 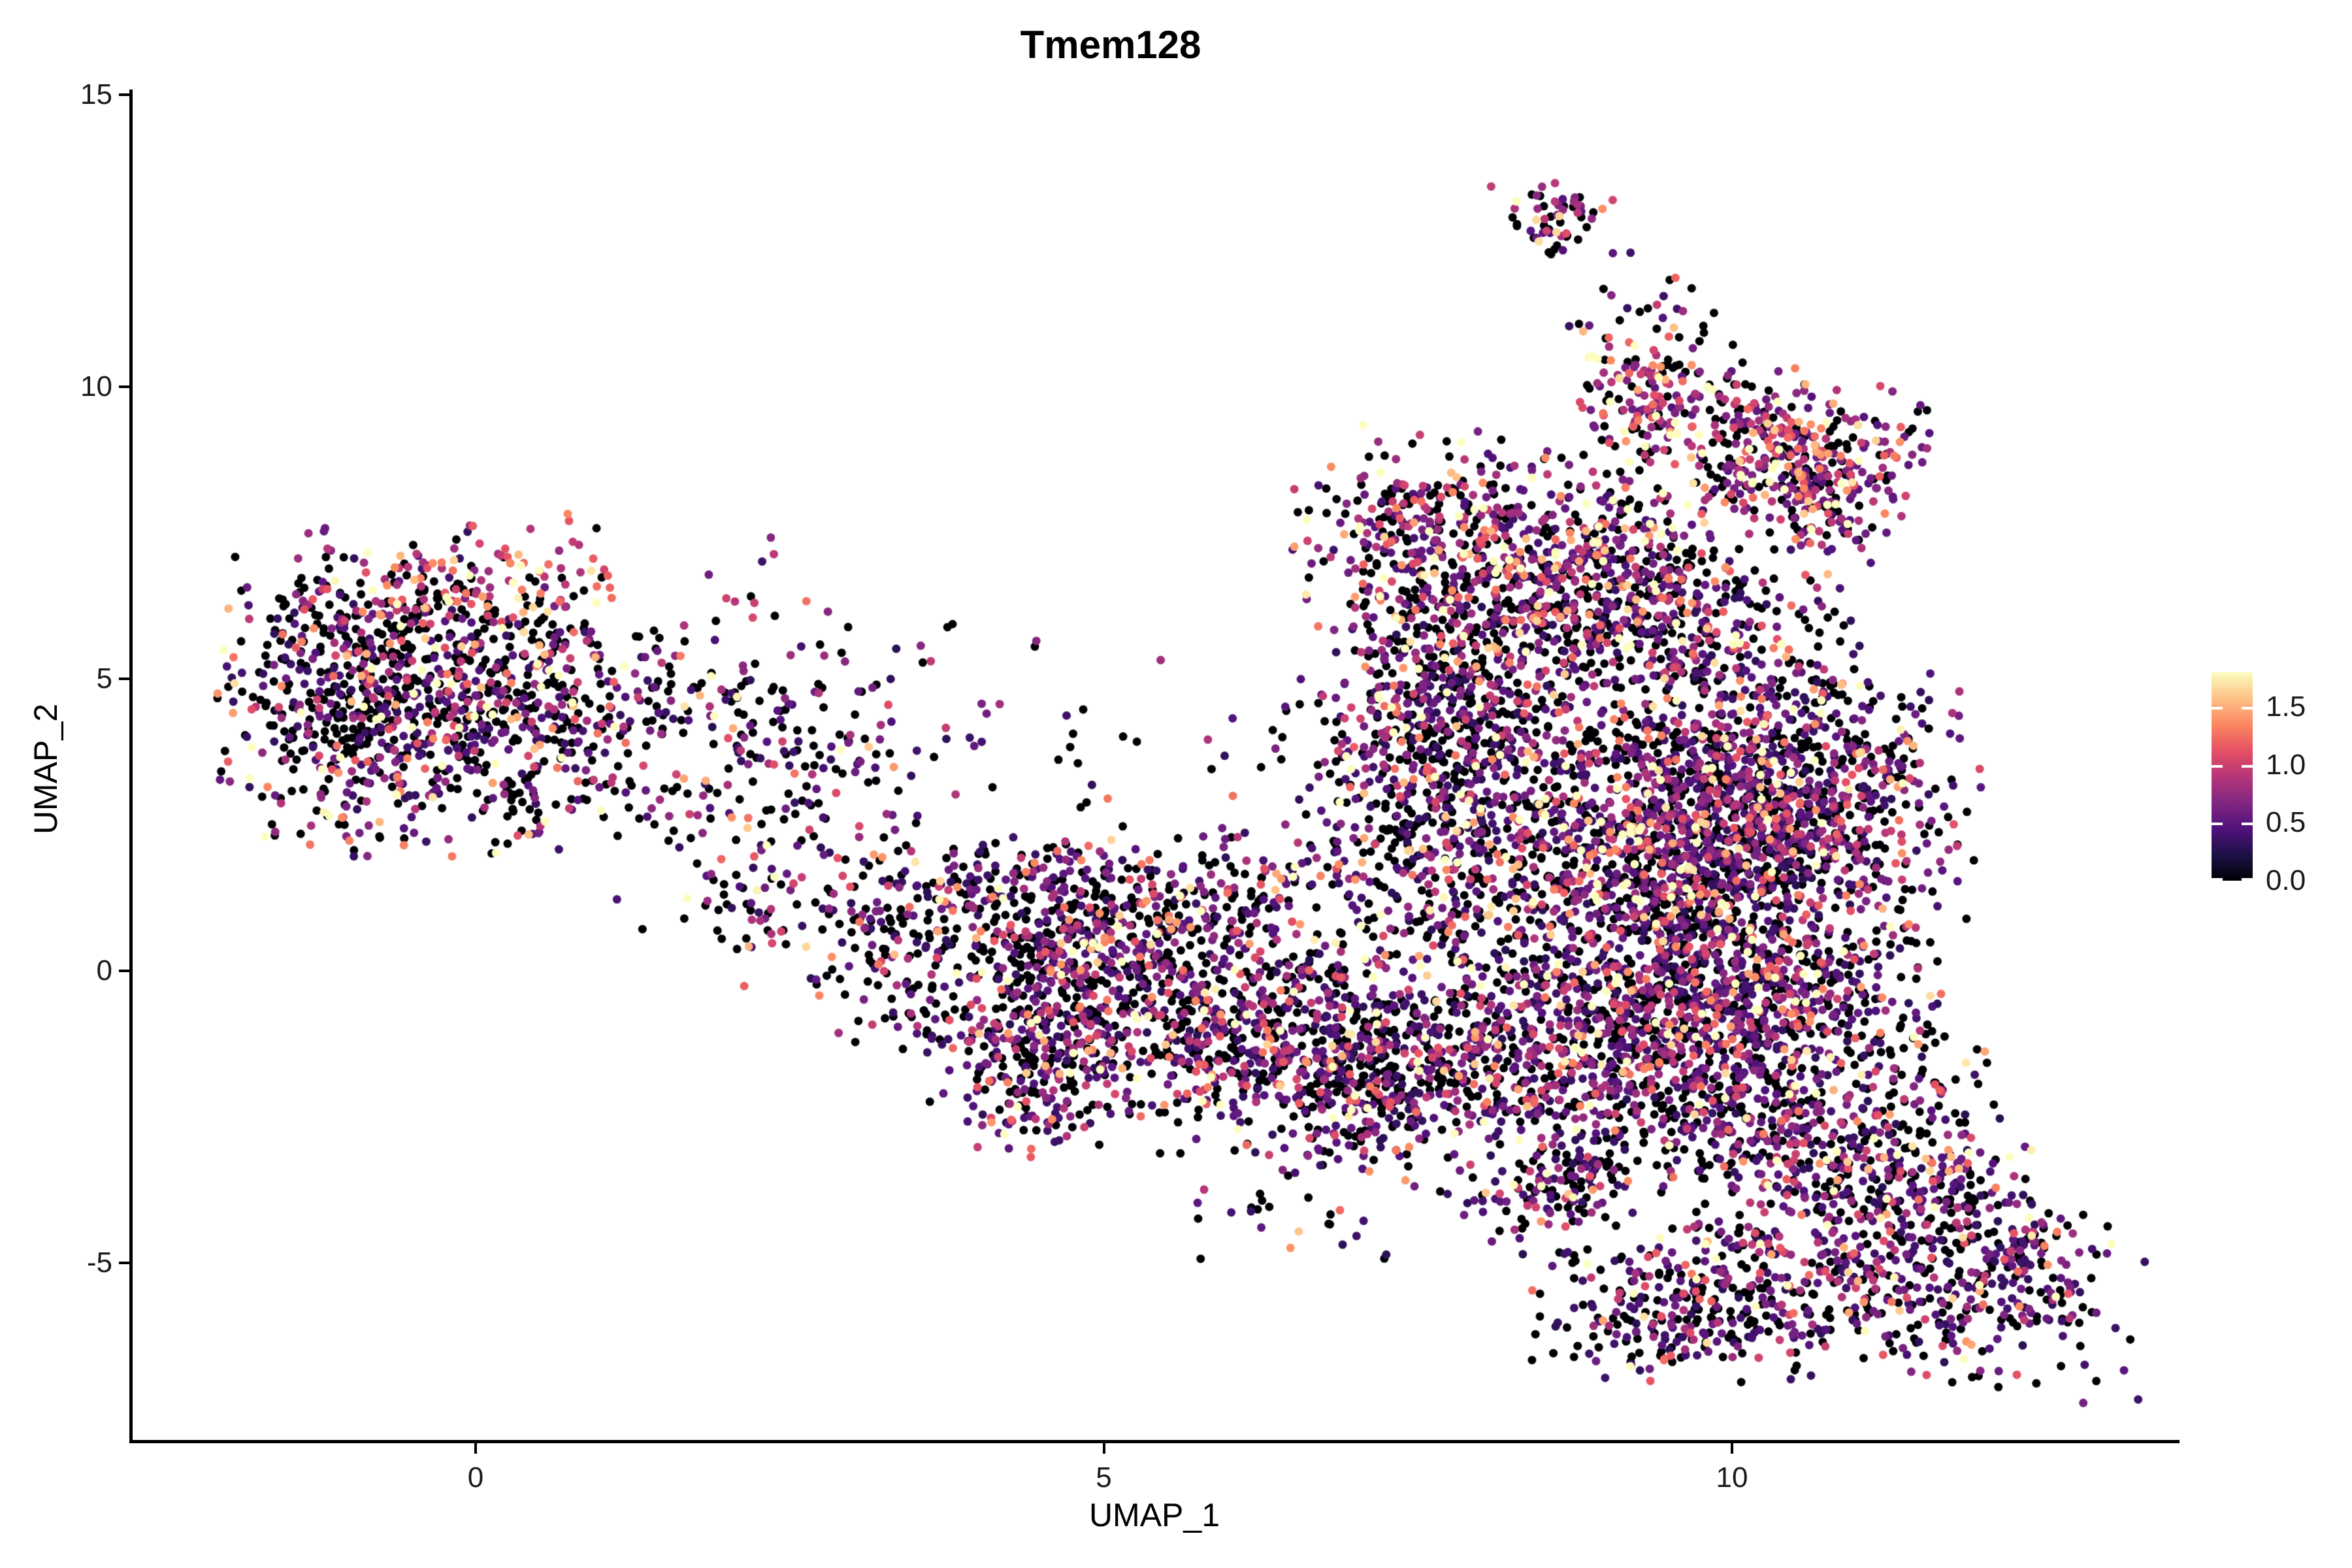 What do you see at coordinates (131, 766) in the screenshot?
I see `y-axis-line` at bounding box center [131, 766].